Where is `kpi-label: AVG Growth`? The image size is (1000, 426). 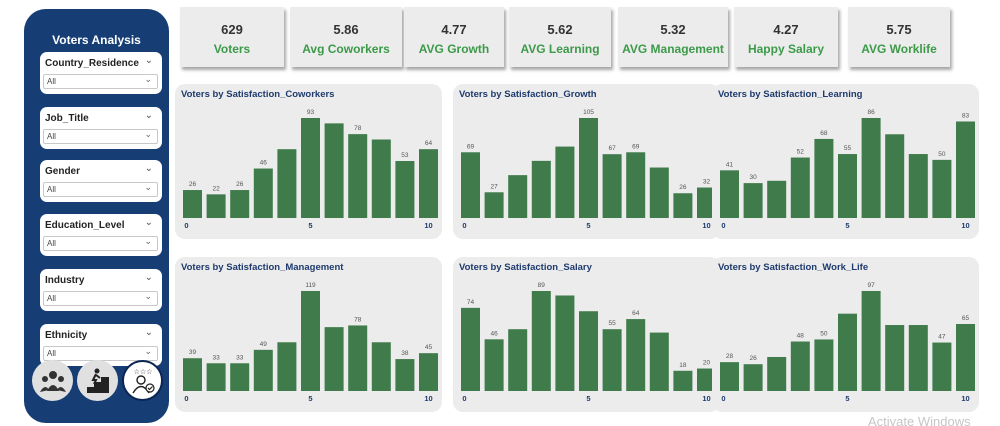
kpi-label: AVG Growth is located at coordinates (454, 49).